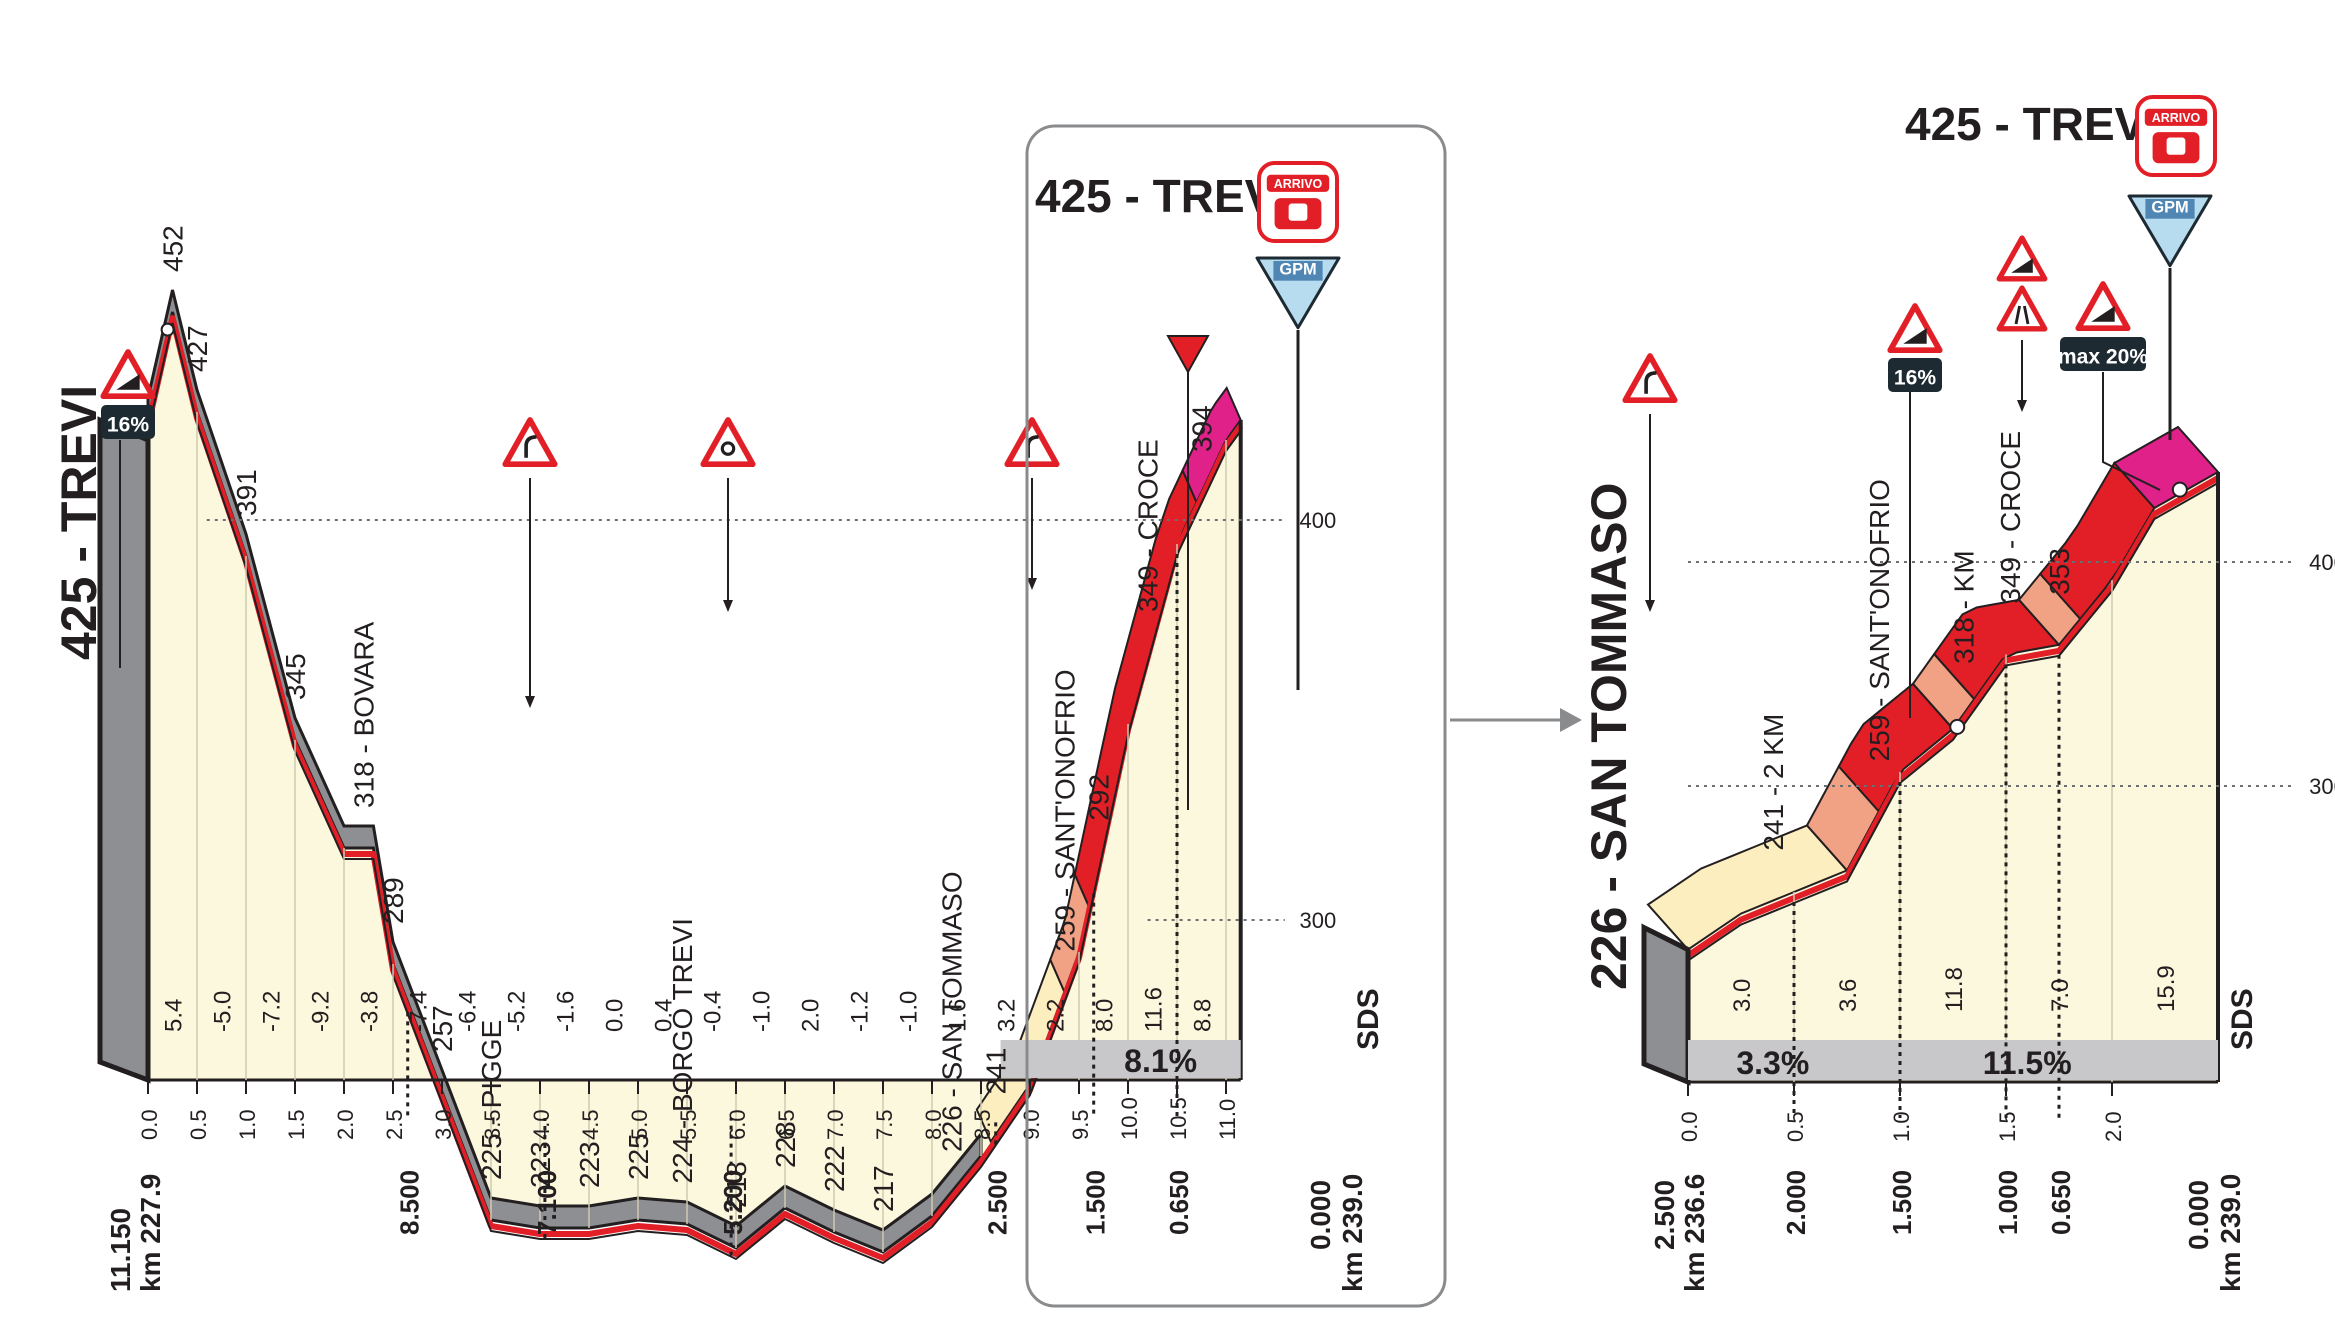 Image resolution: width=2335 pixels, height=1332 pixels. Describe the element at coordinates (1795, 1126) in the screenshot. I see `right-tick-label-1: 0.5` at that location.